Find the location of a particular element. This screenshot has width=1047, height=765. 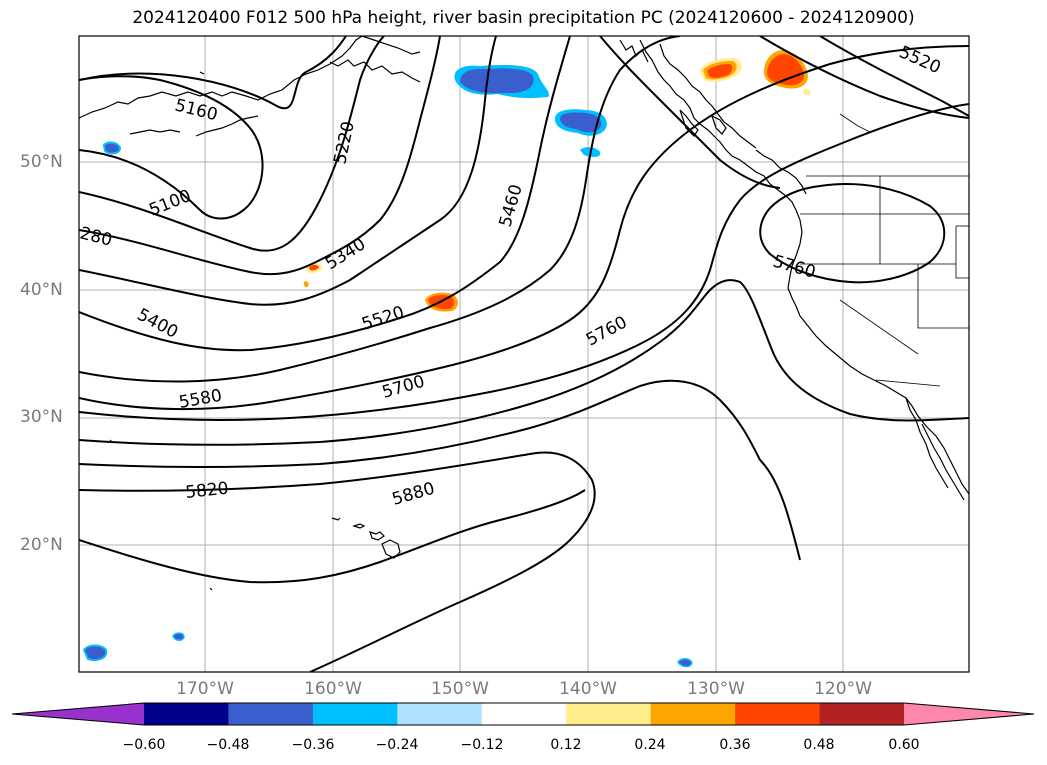

lat-label-40n: 40°N is located at coordinates (41, 290).